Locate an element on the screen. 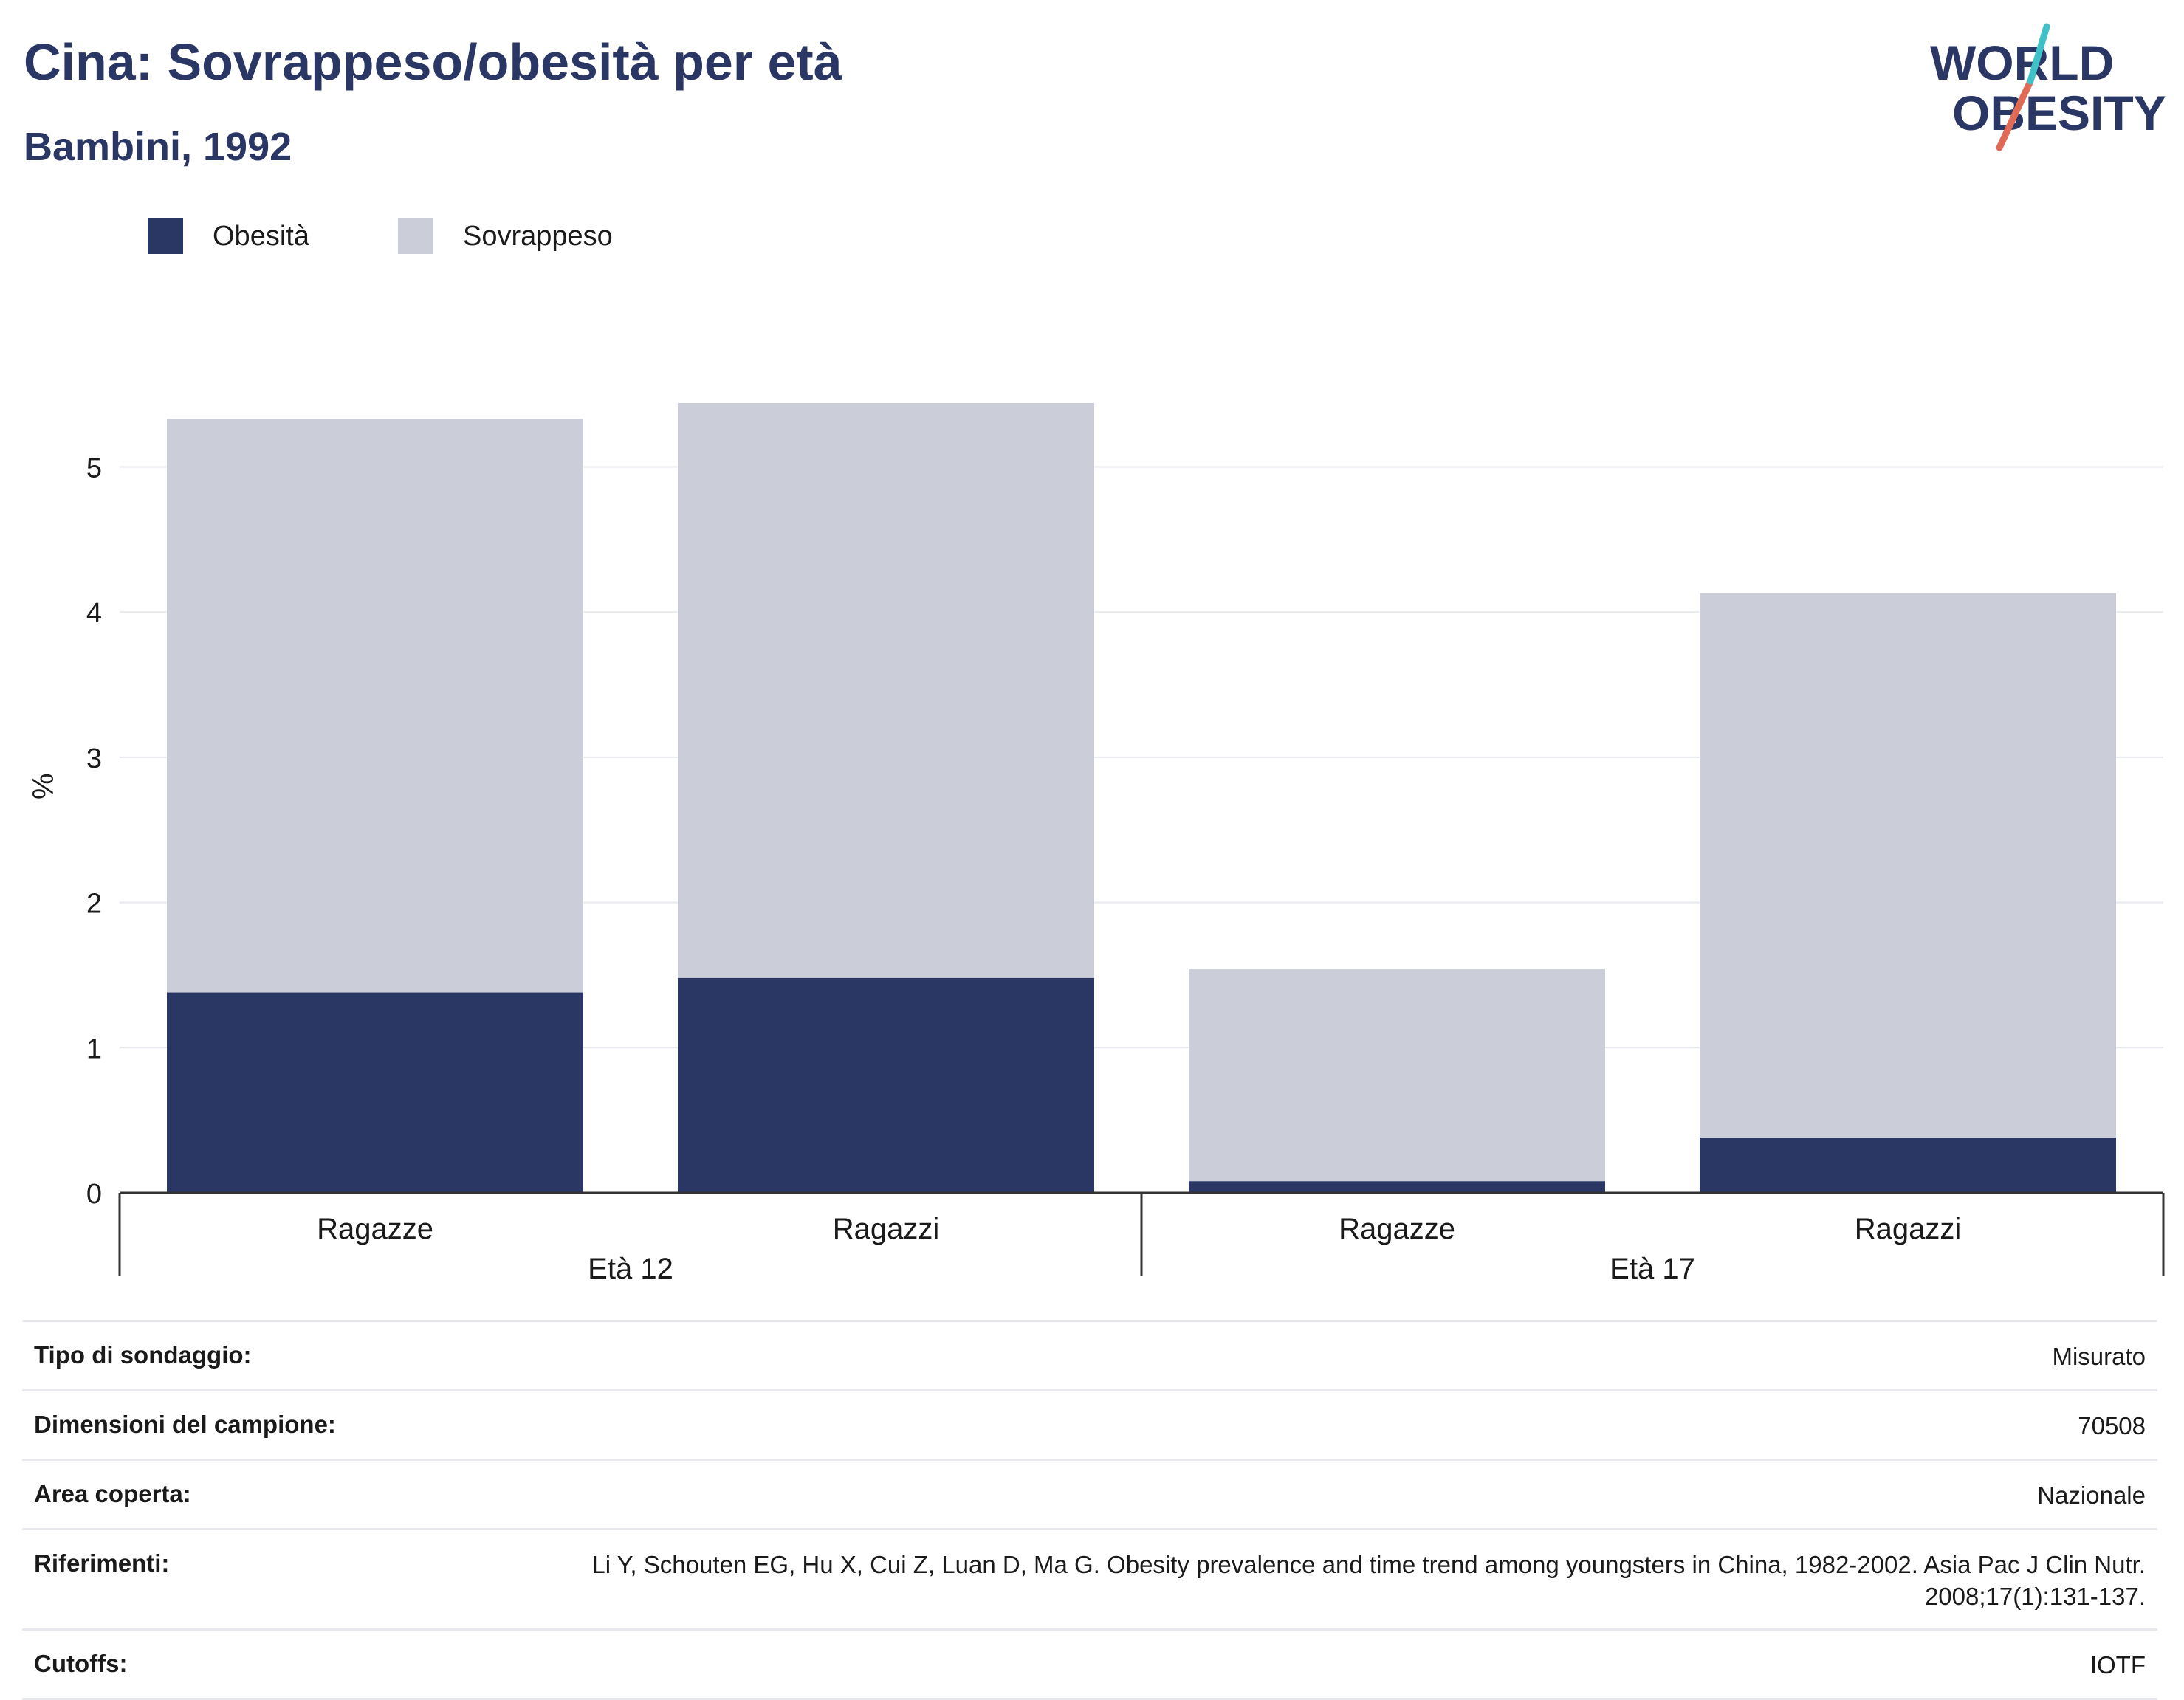 The height and width of the screenshot is (1700, 2184). legend-item-overweight: Sovrappeso is located at coordinates (505, 236).